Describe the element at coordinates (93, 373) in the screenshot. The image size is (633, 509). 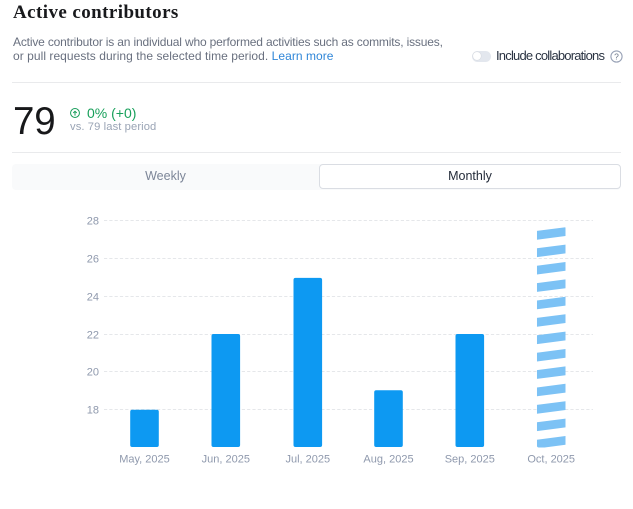
I see `svg-text: 20` at that location.